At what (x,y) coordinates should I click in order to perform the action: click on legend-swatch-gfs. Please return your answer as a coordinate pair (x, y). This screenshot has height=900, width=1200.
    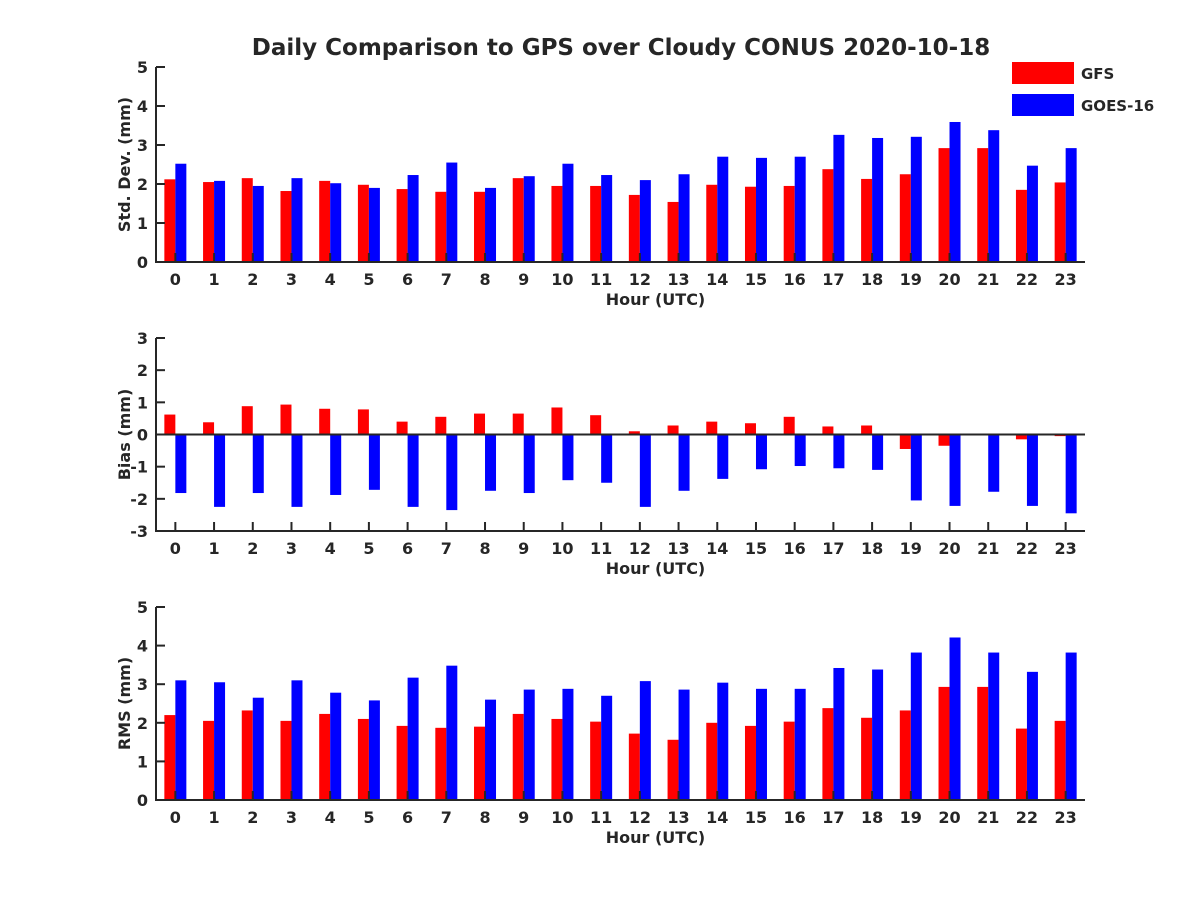
    Looking at the image, I should click on (1043, 73).